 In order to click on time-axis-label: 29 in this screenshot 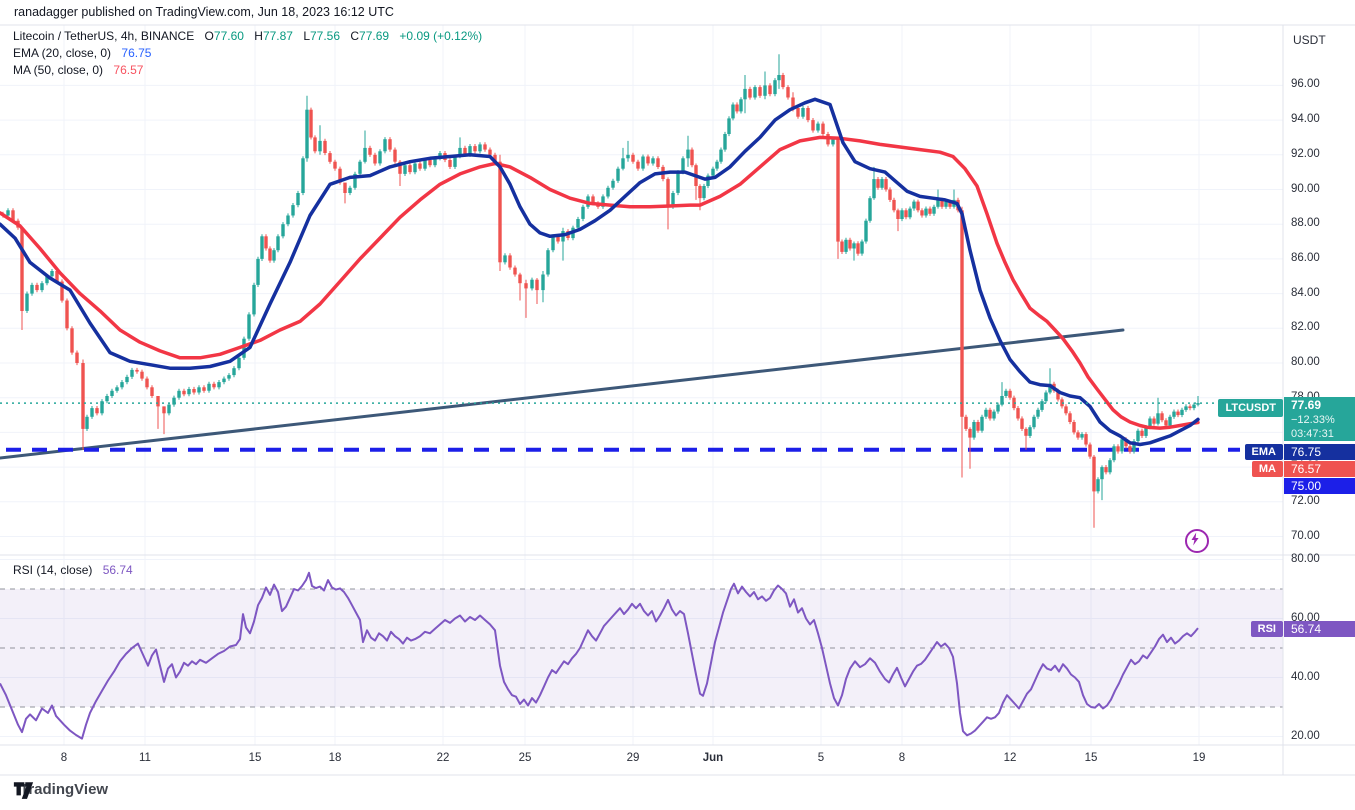, I will do `click(633, 758)`.